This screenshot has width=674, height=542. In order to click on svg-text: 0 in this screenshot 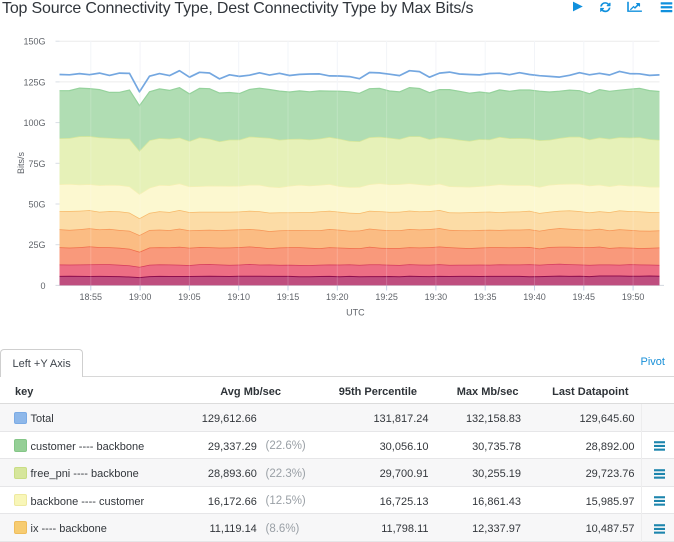, I will do `click(42, 286)`.